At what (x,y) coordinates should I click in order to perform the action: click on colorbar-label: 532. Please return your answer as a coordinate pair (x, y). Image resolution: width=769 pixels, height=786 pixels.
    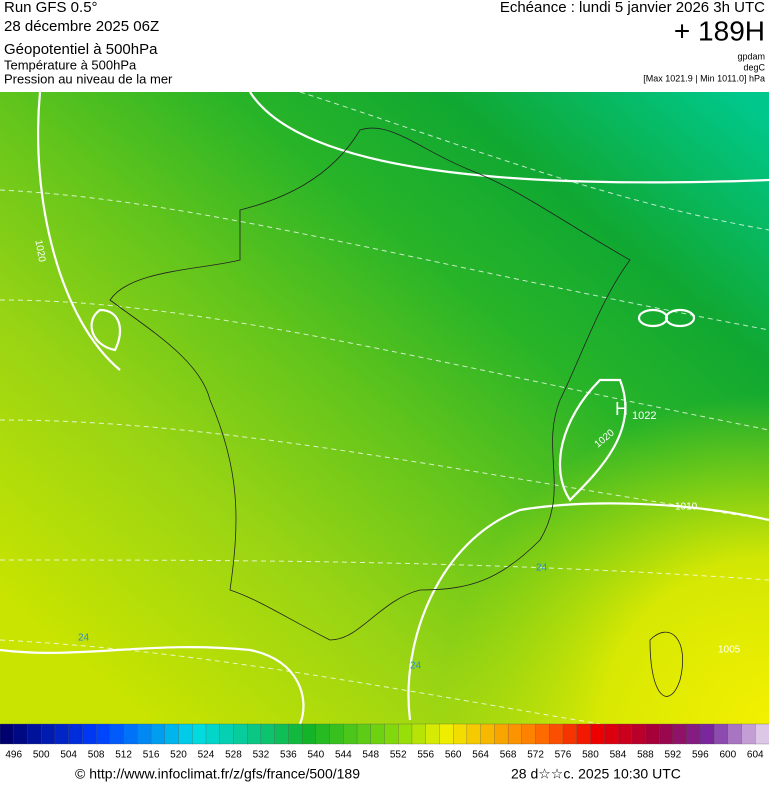
    Looking at the image, I should click on (261, 755).